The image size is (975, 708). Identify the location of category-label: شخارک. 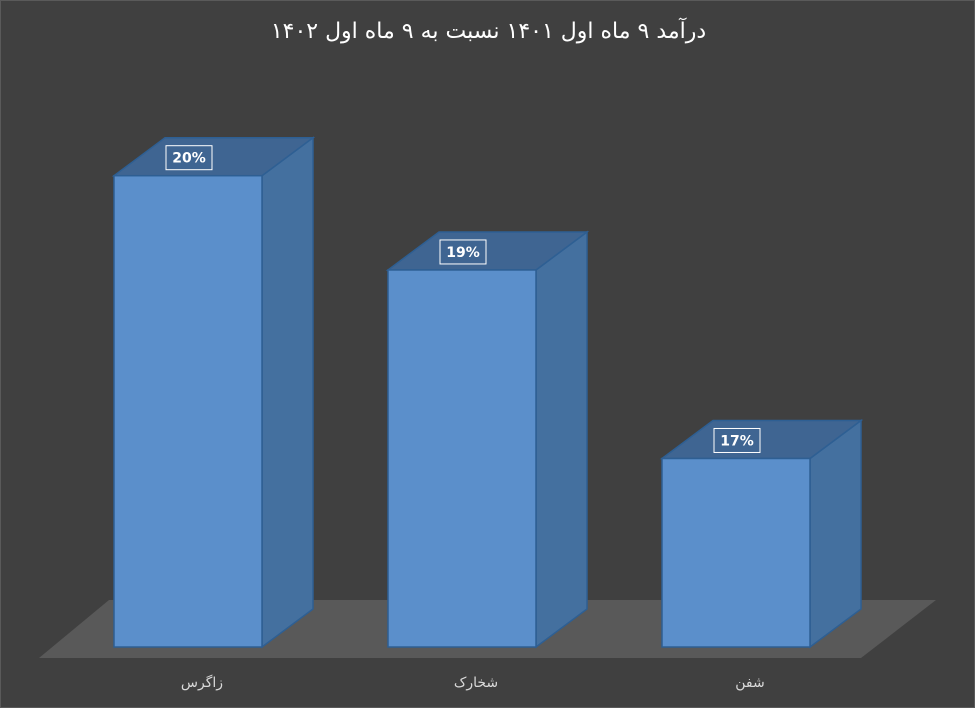
(476, 683).